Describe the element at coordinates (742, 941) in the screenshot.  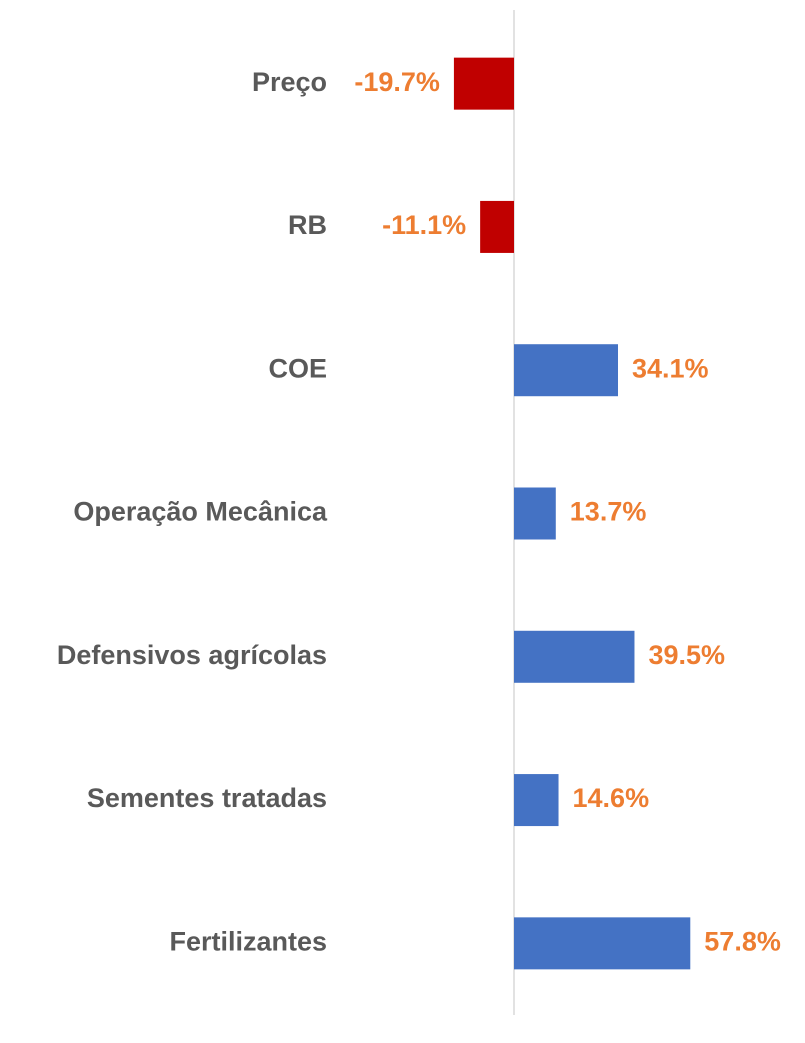
I see `data-label: 57.8%` at that location.